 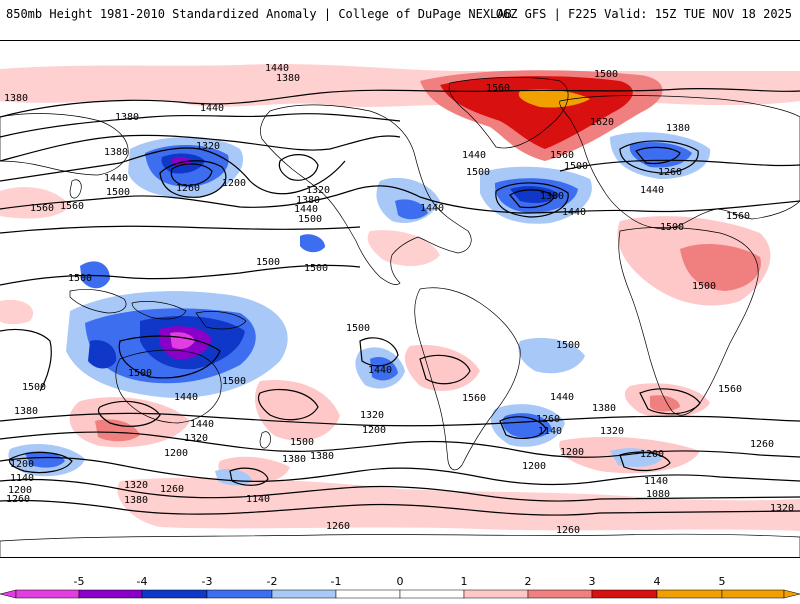 I want to click on contour-label: 1080, so click(x=658, y=494).